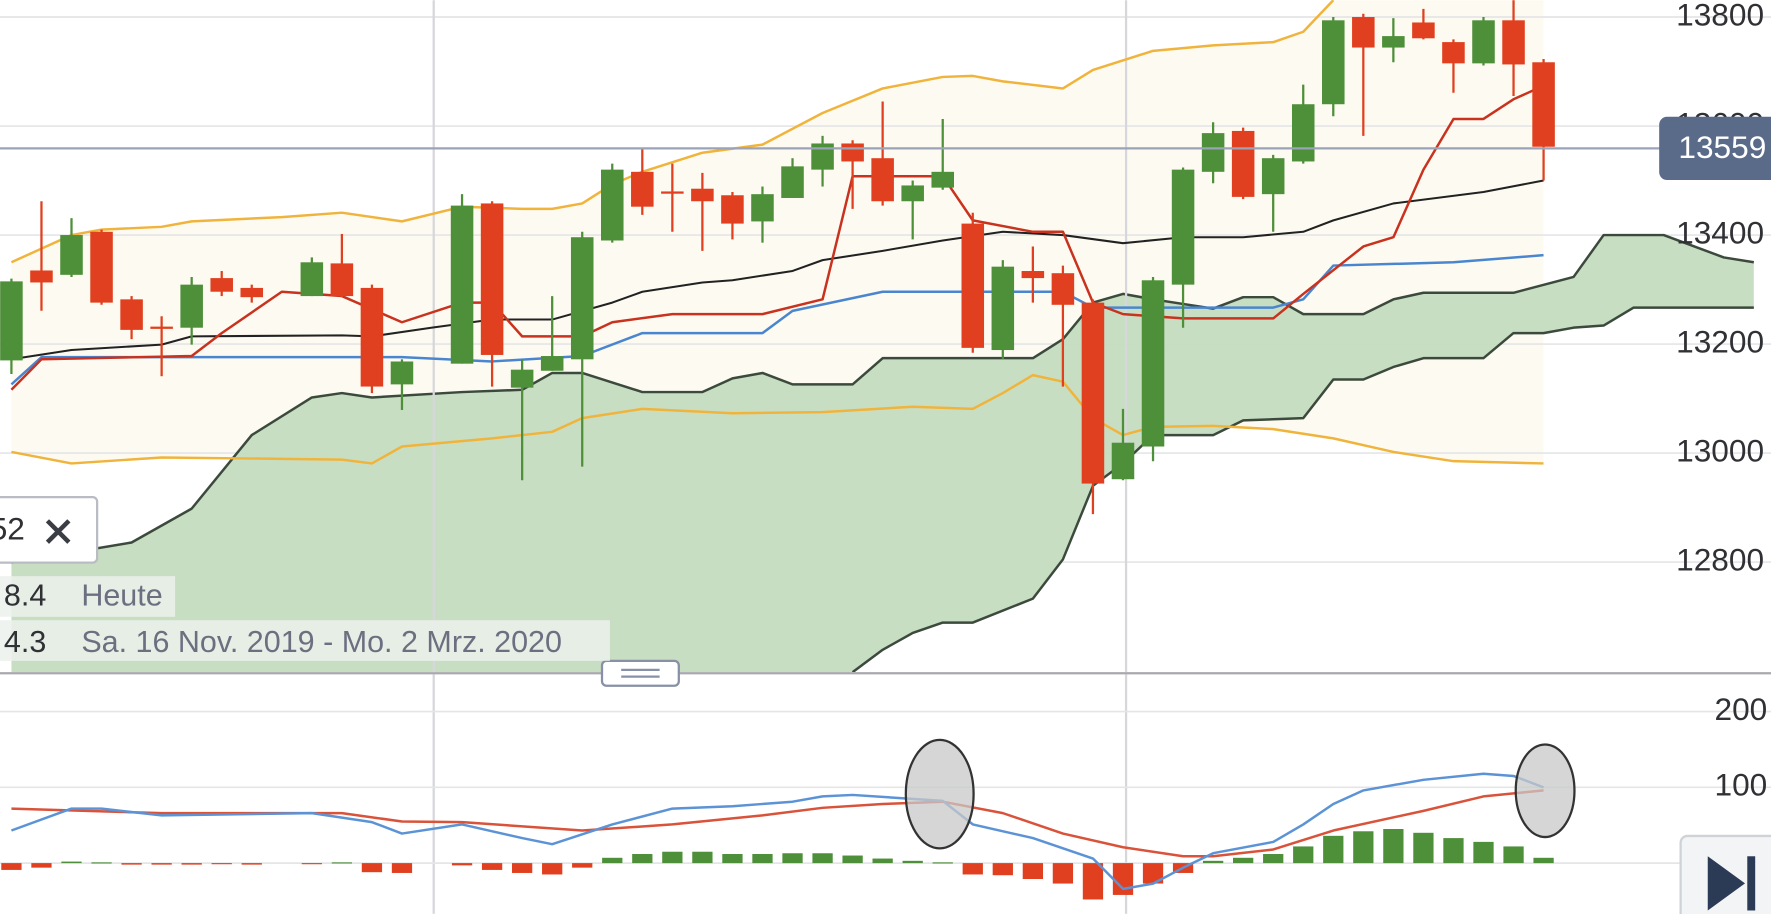 This screenshot has width=1771, height=914. What do you see at coordinates (1720, 341) in the screenshot?
I see `y-tick-label: 13200` at bounding box center [1720, 341].